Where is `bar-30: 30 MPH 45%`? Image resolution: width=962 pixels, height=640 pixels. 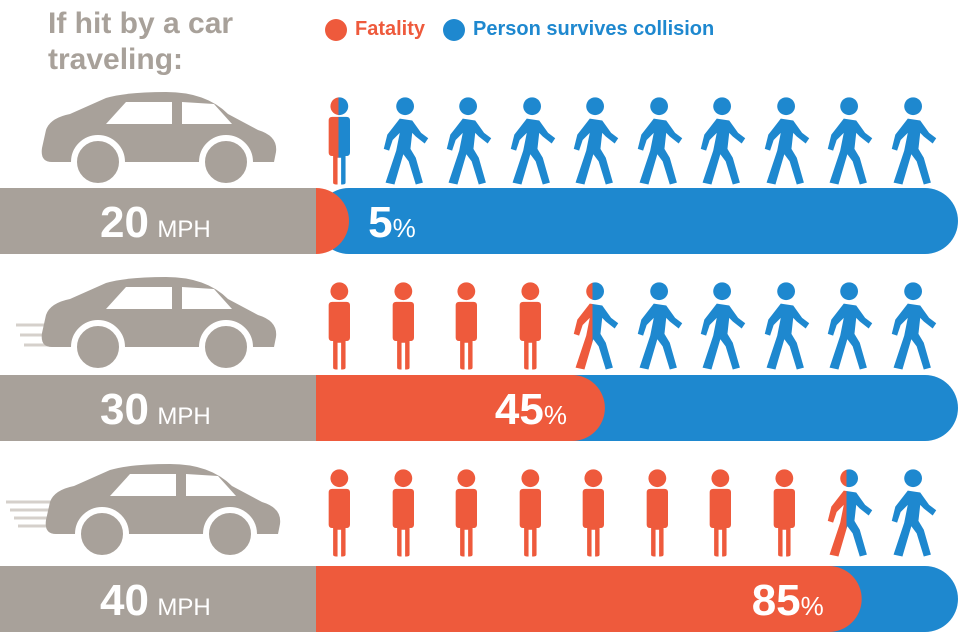
bar-30: 30 MPH 45% is located at coordinates (481, 408).